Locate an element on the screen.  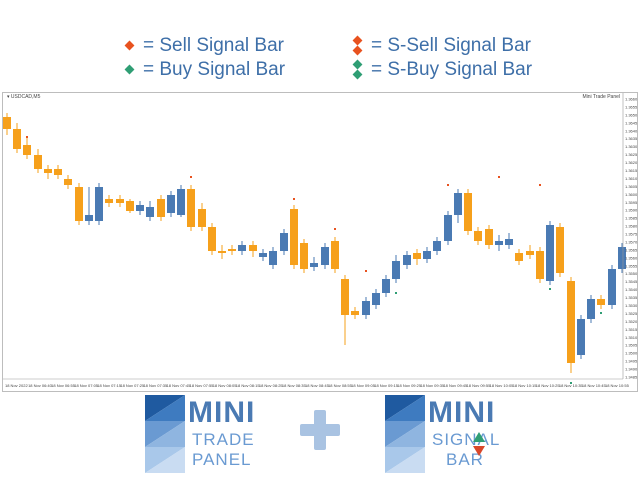
buy-diamond-icon is located at coordinates (129, 69).